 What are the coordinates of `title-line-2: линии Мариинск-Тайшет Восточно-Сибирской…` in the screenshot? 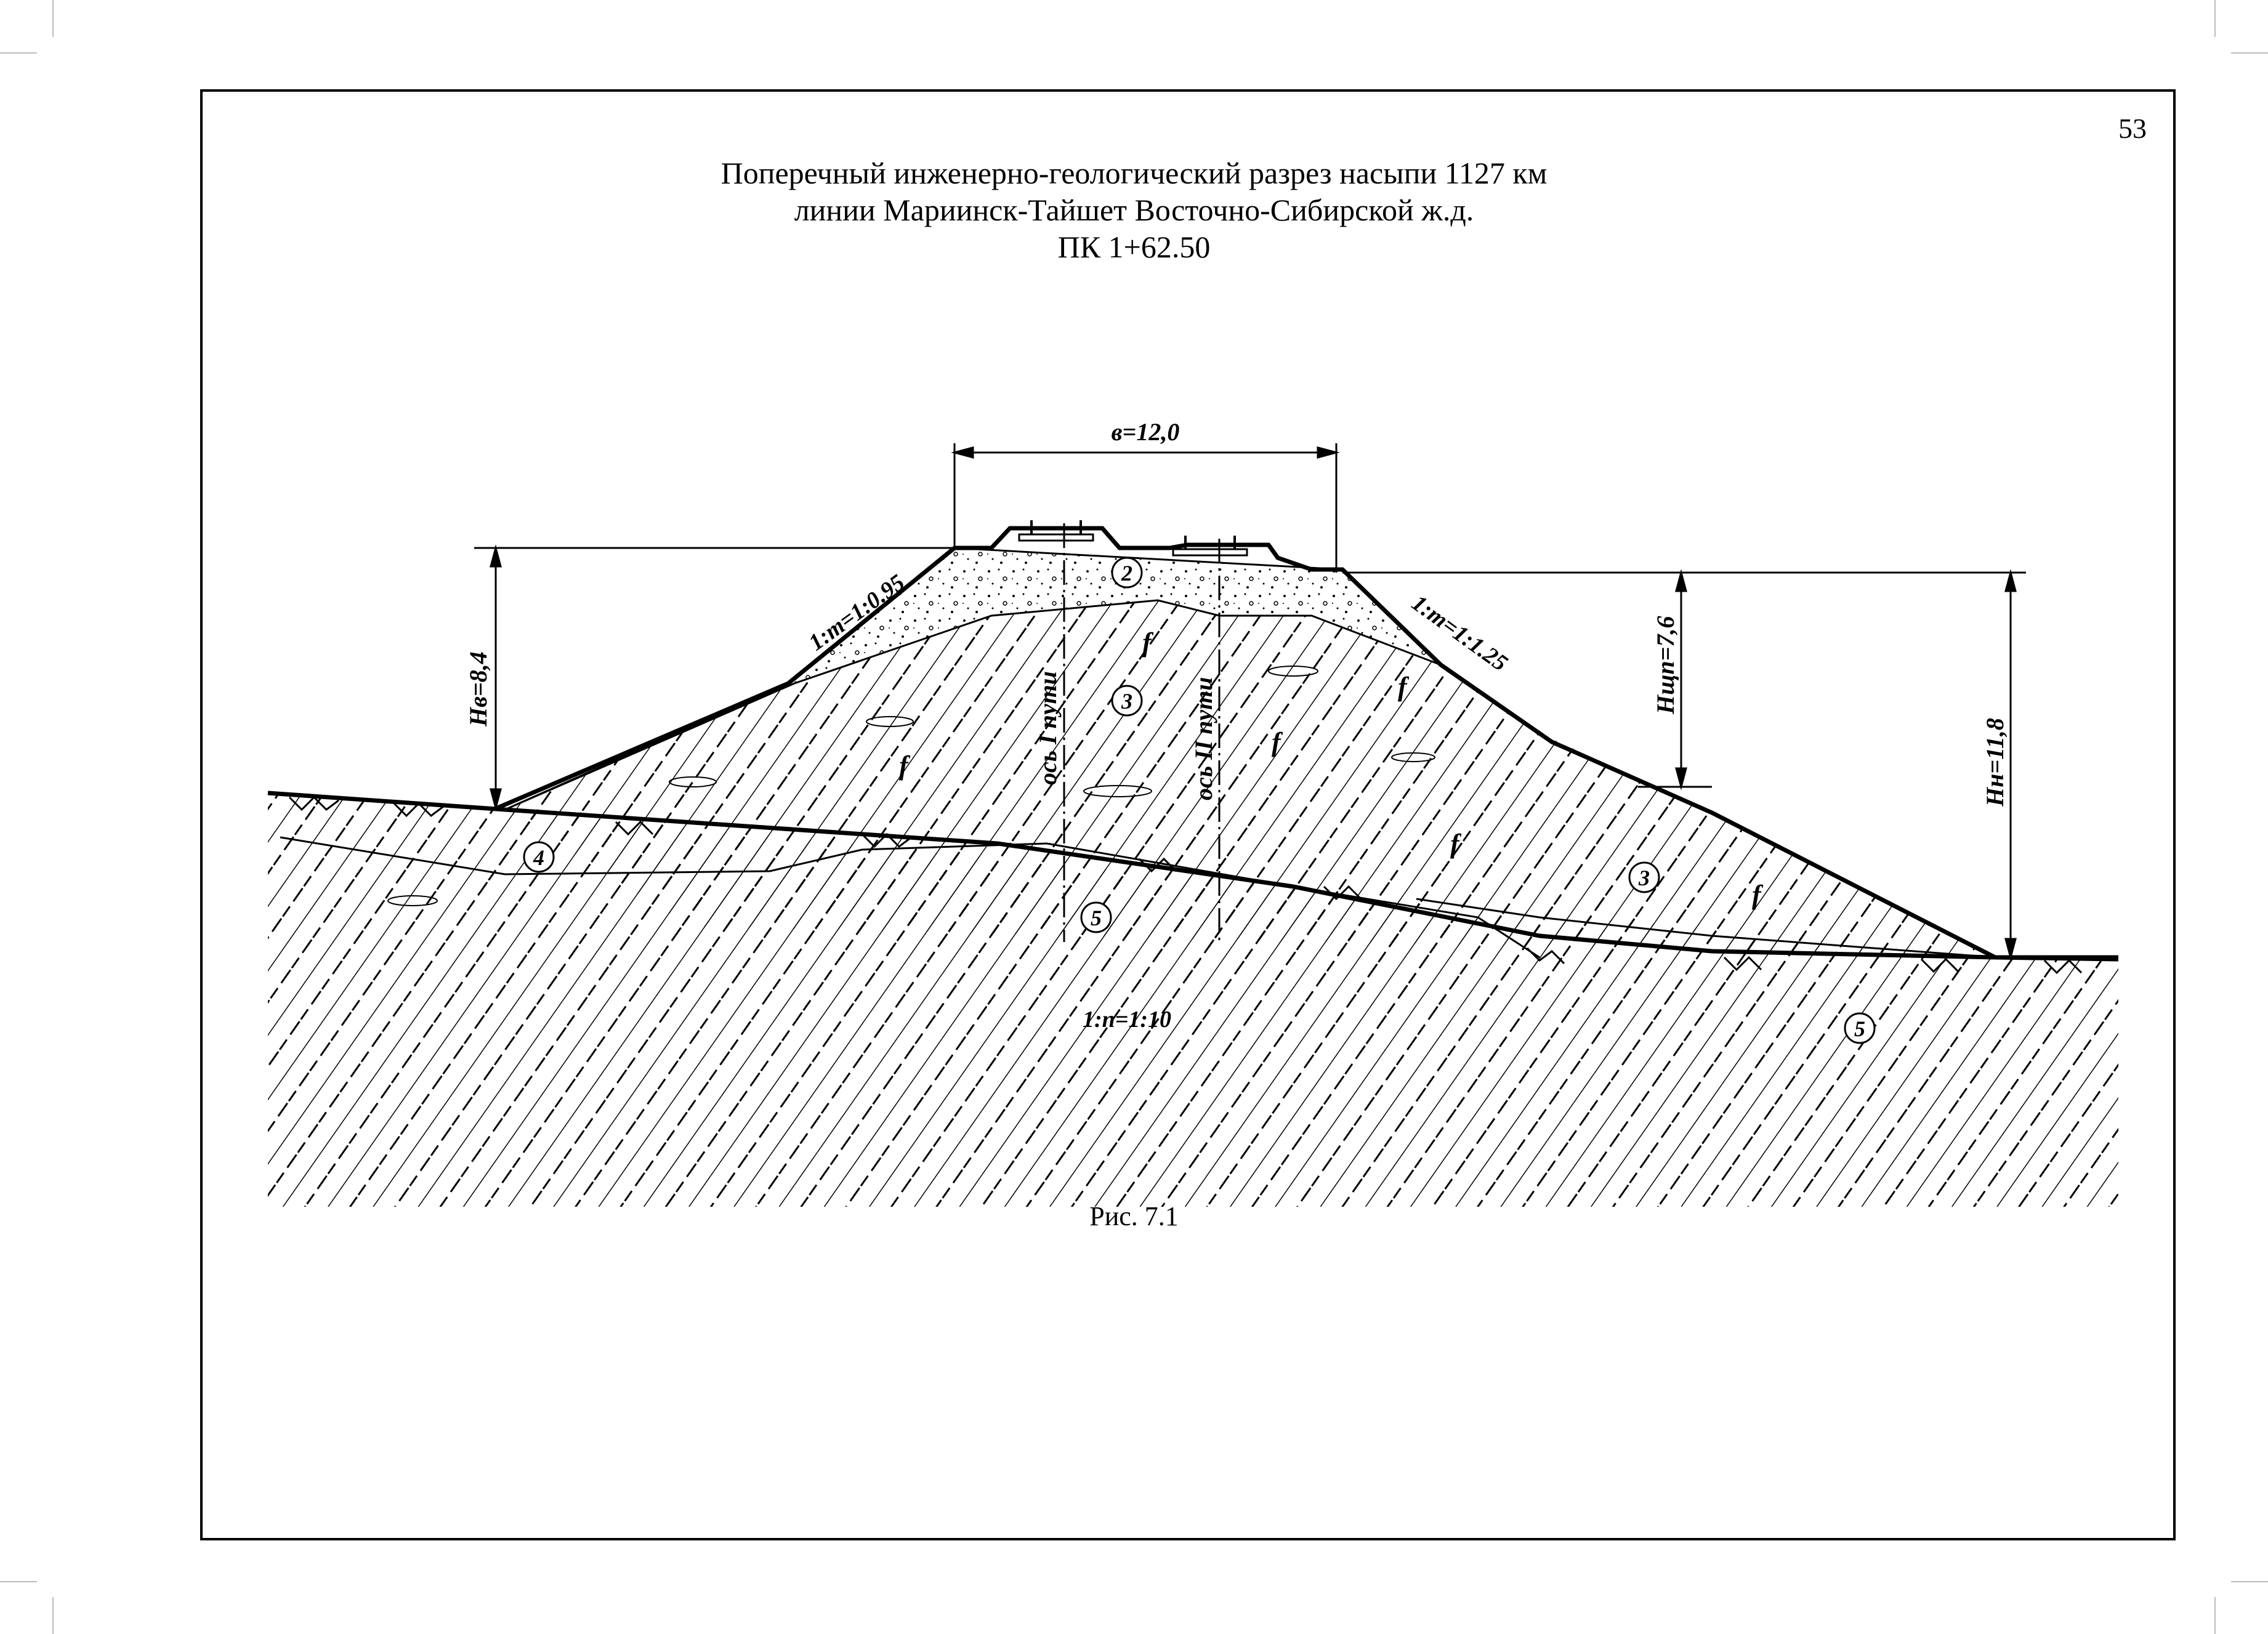 It's located at (1134, 210).